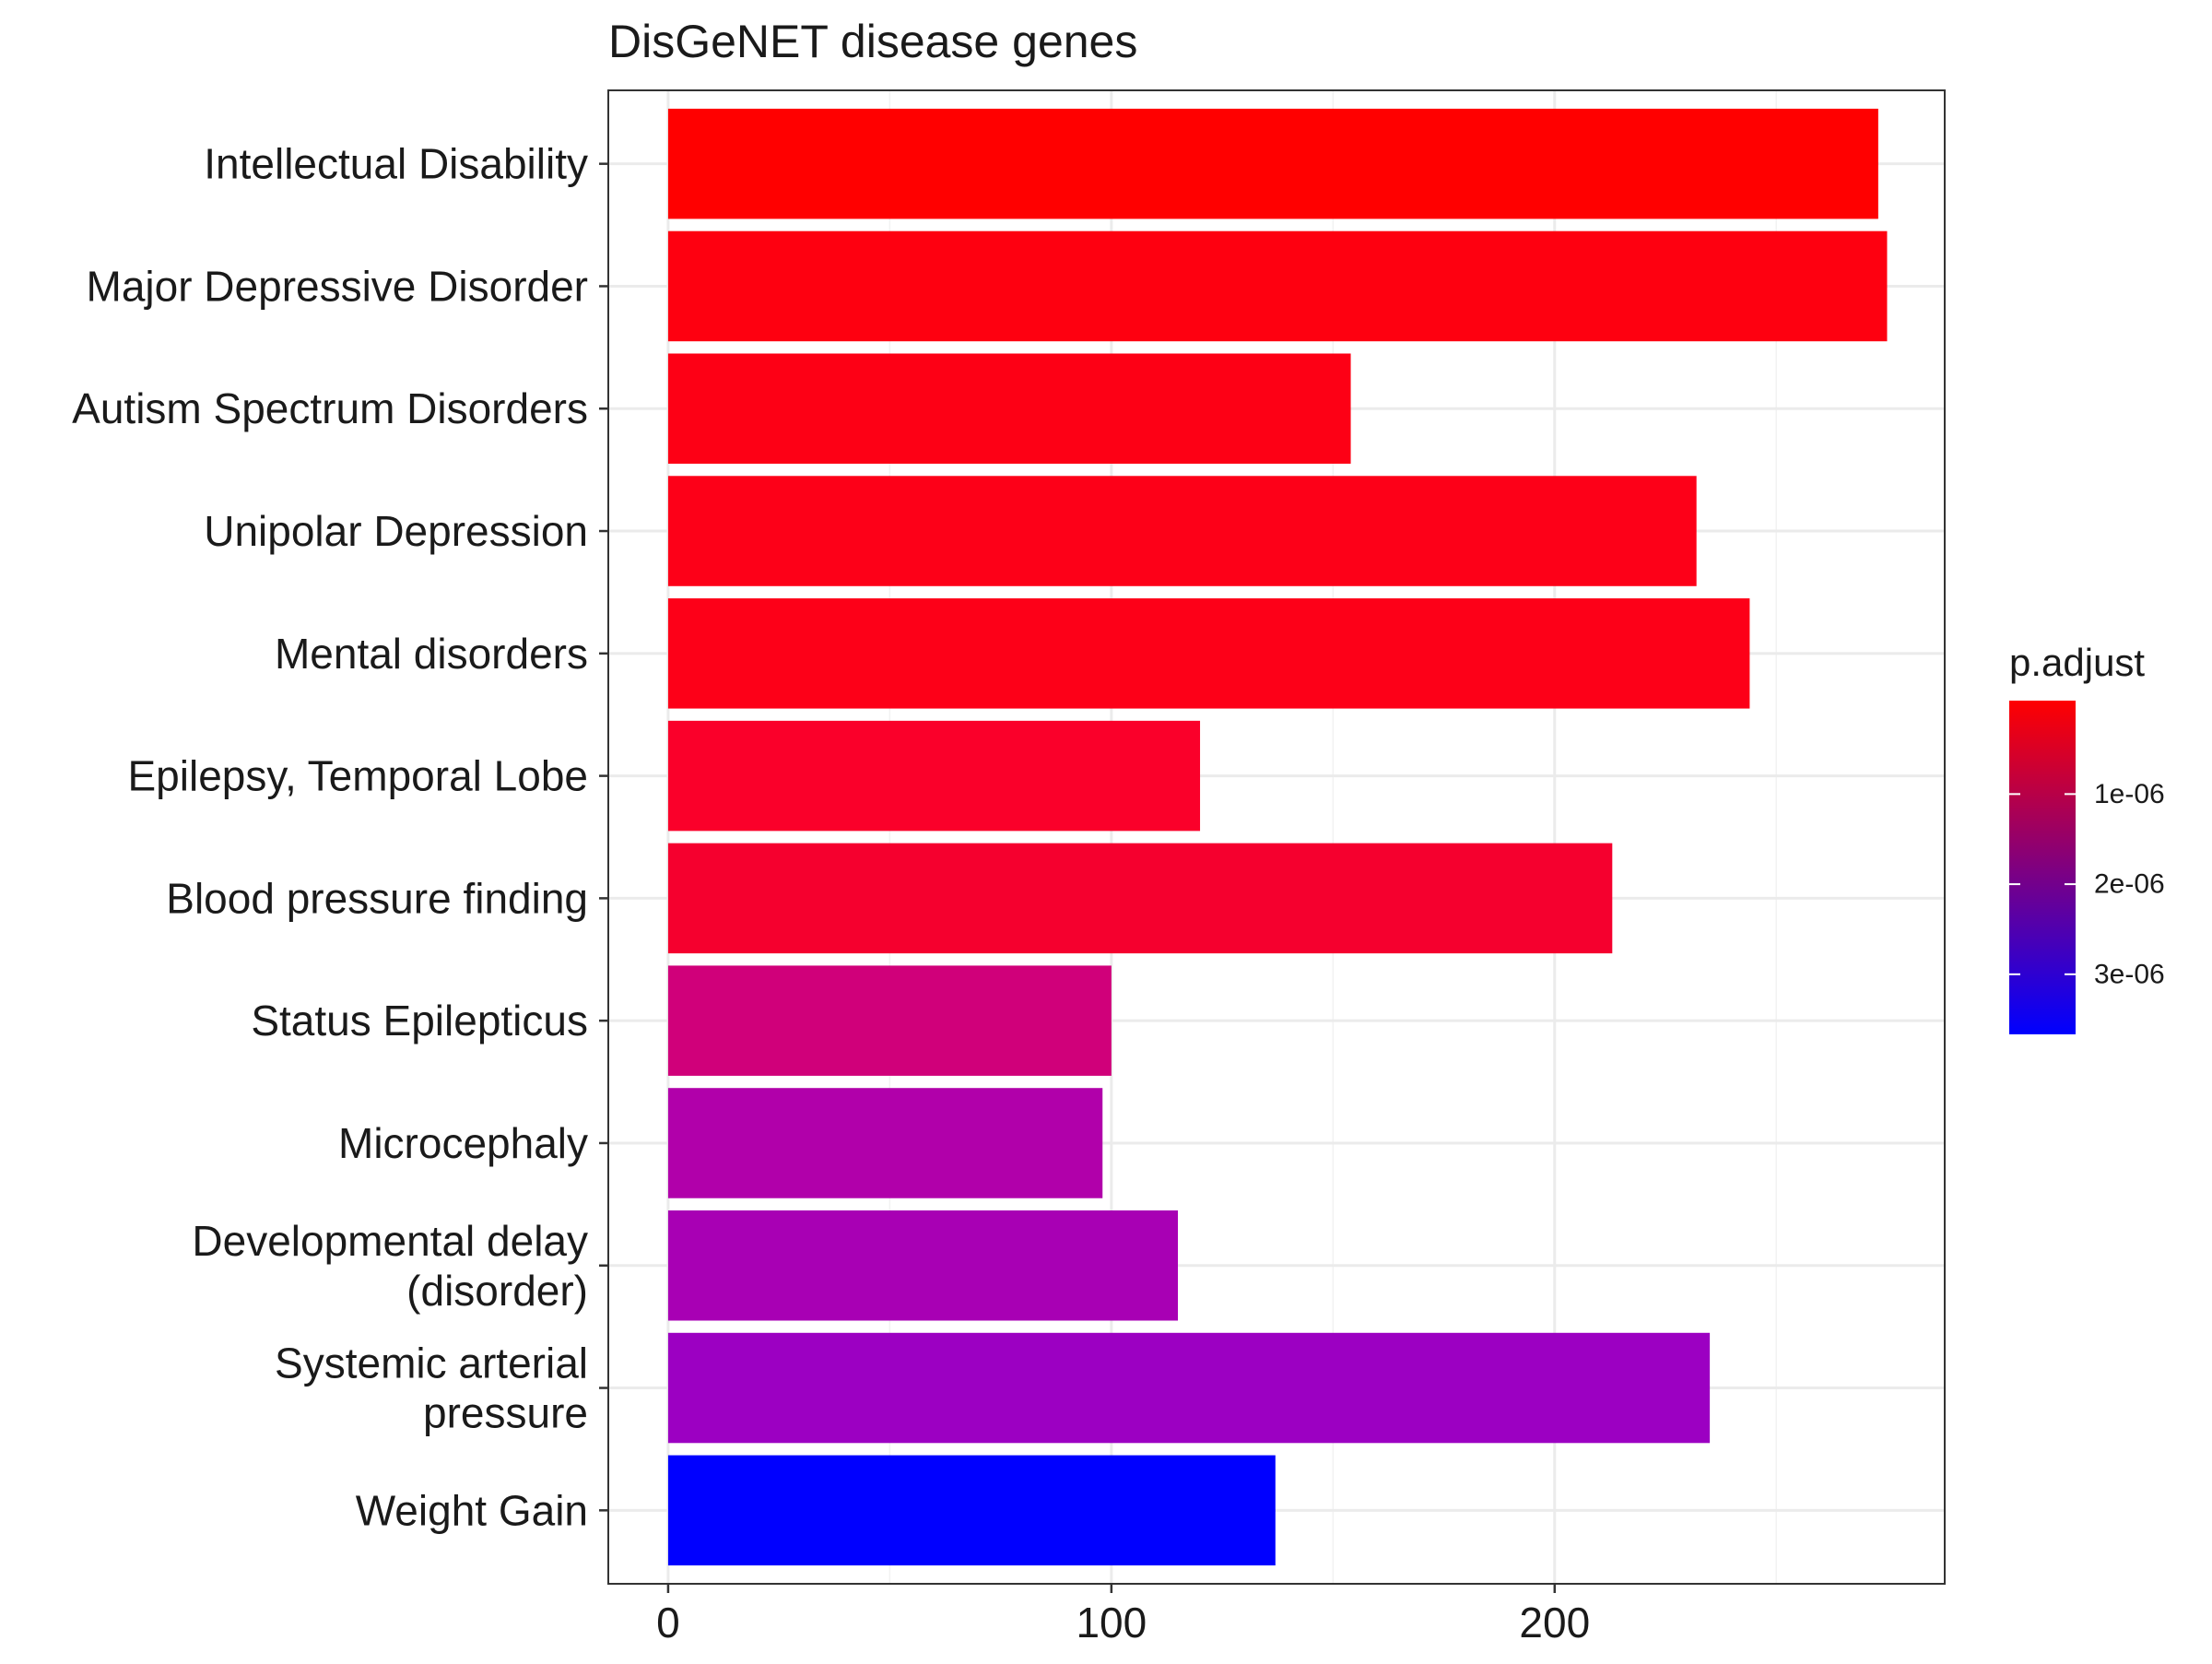  Describe the element at coordinates (419, 1020) in the screenshot. I see `y-tick-label: Status Epilepticus` at that location.